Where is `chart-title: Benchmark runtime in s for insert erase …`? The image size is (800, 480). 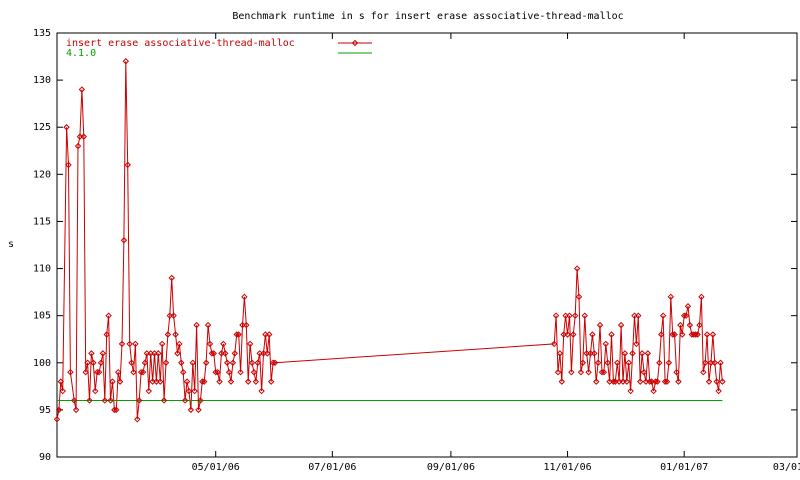
chart-title: Benchmark runtime in s for insert erase … is located at coordinates (427, 16).